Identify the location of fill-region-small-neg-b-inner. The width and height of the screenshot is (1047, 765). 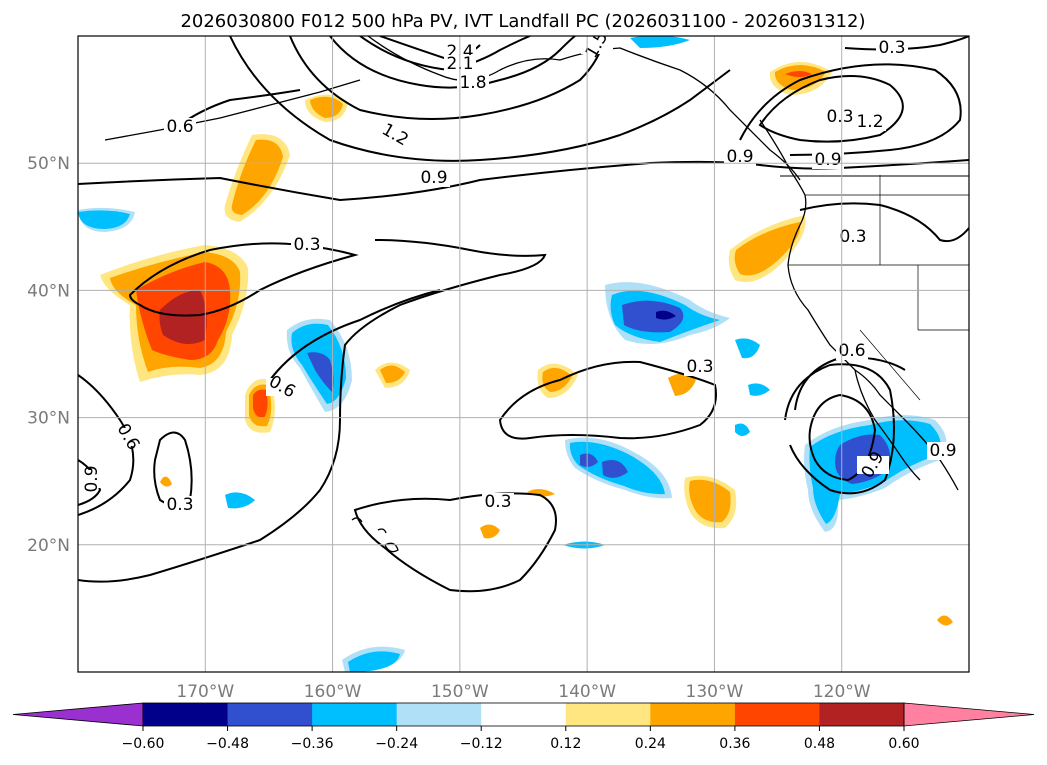
(374, 661).